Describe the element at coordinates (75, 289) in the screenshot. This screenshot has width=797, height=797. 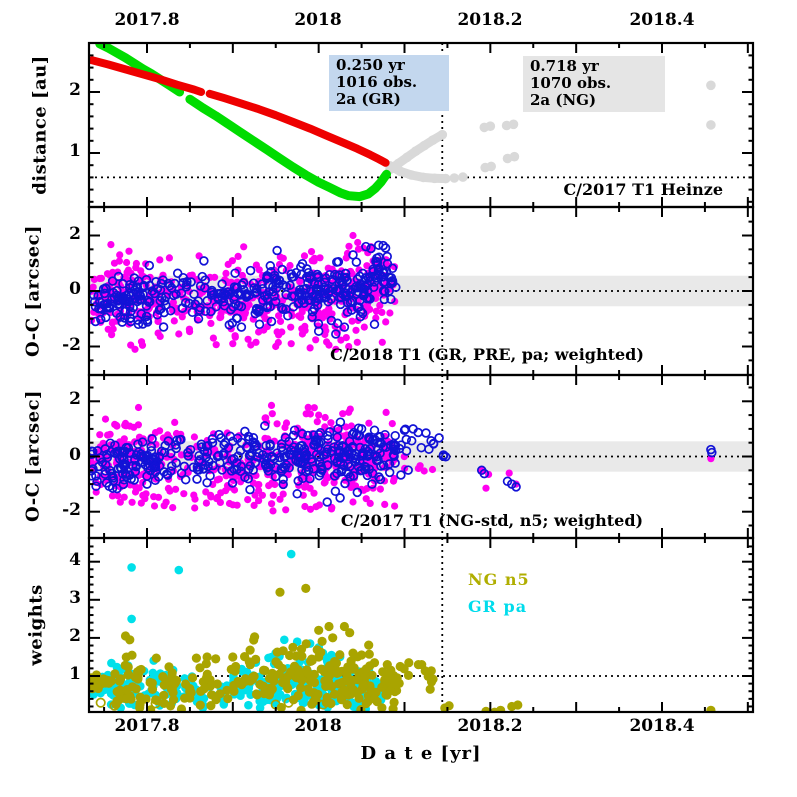
I see `oc-gr-panel-y-tick-label: 0` at that location.